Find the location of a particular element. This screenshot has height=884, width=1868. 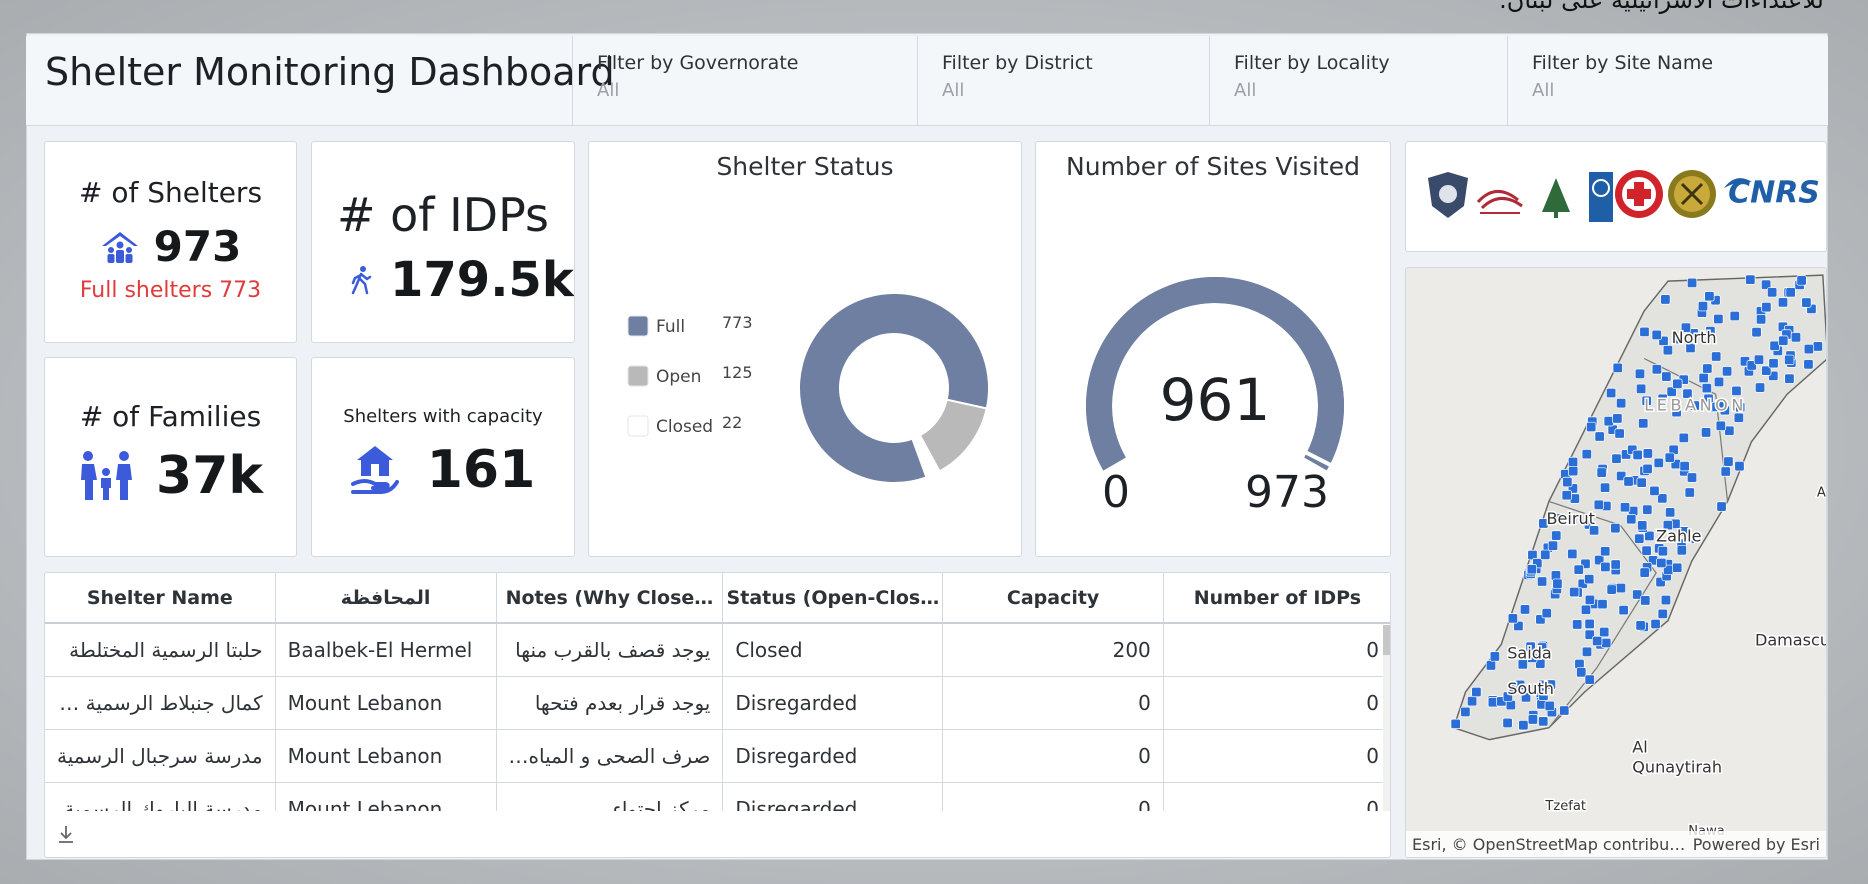

filter: Filter by District All is located at coordinates (1063, 81).